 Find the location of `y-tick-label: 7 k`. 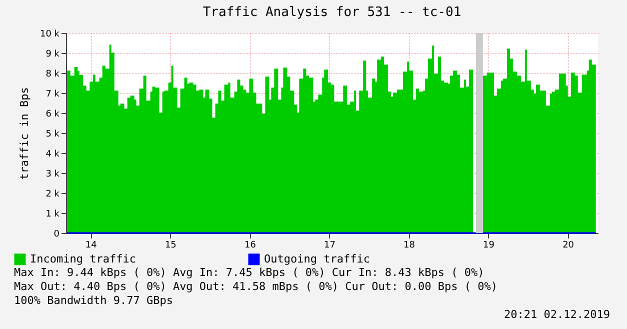

y-tick-label: 7 k is located at coordinates (53, 95).